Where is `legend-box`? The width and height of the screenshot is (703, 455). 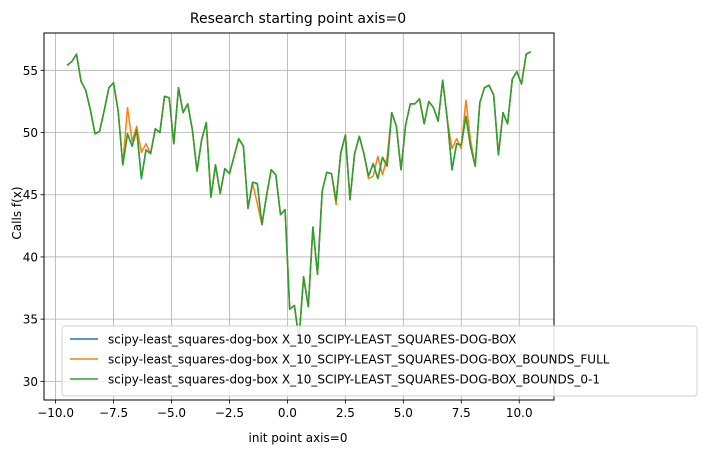 legend-box is located at coordinates (379, 361).